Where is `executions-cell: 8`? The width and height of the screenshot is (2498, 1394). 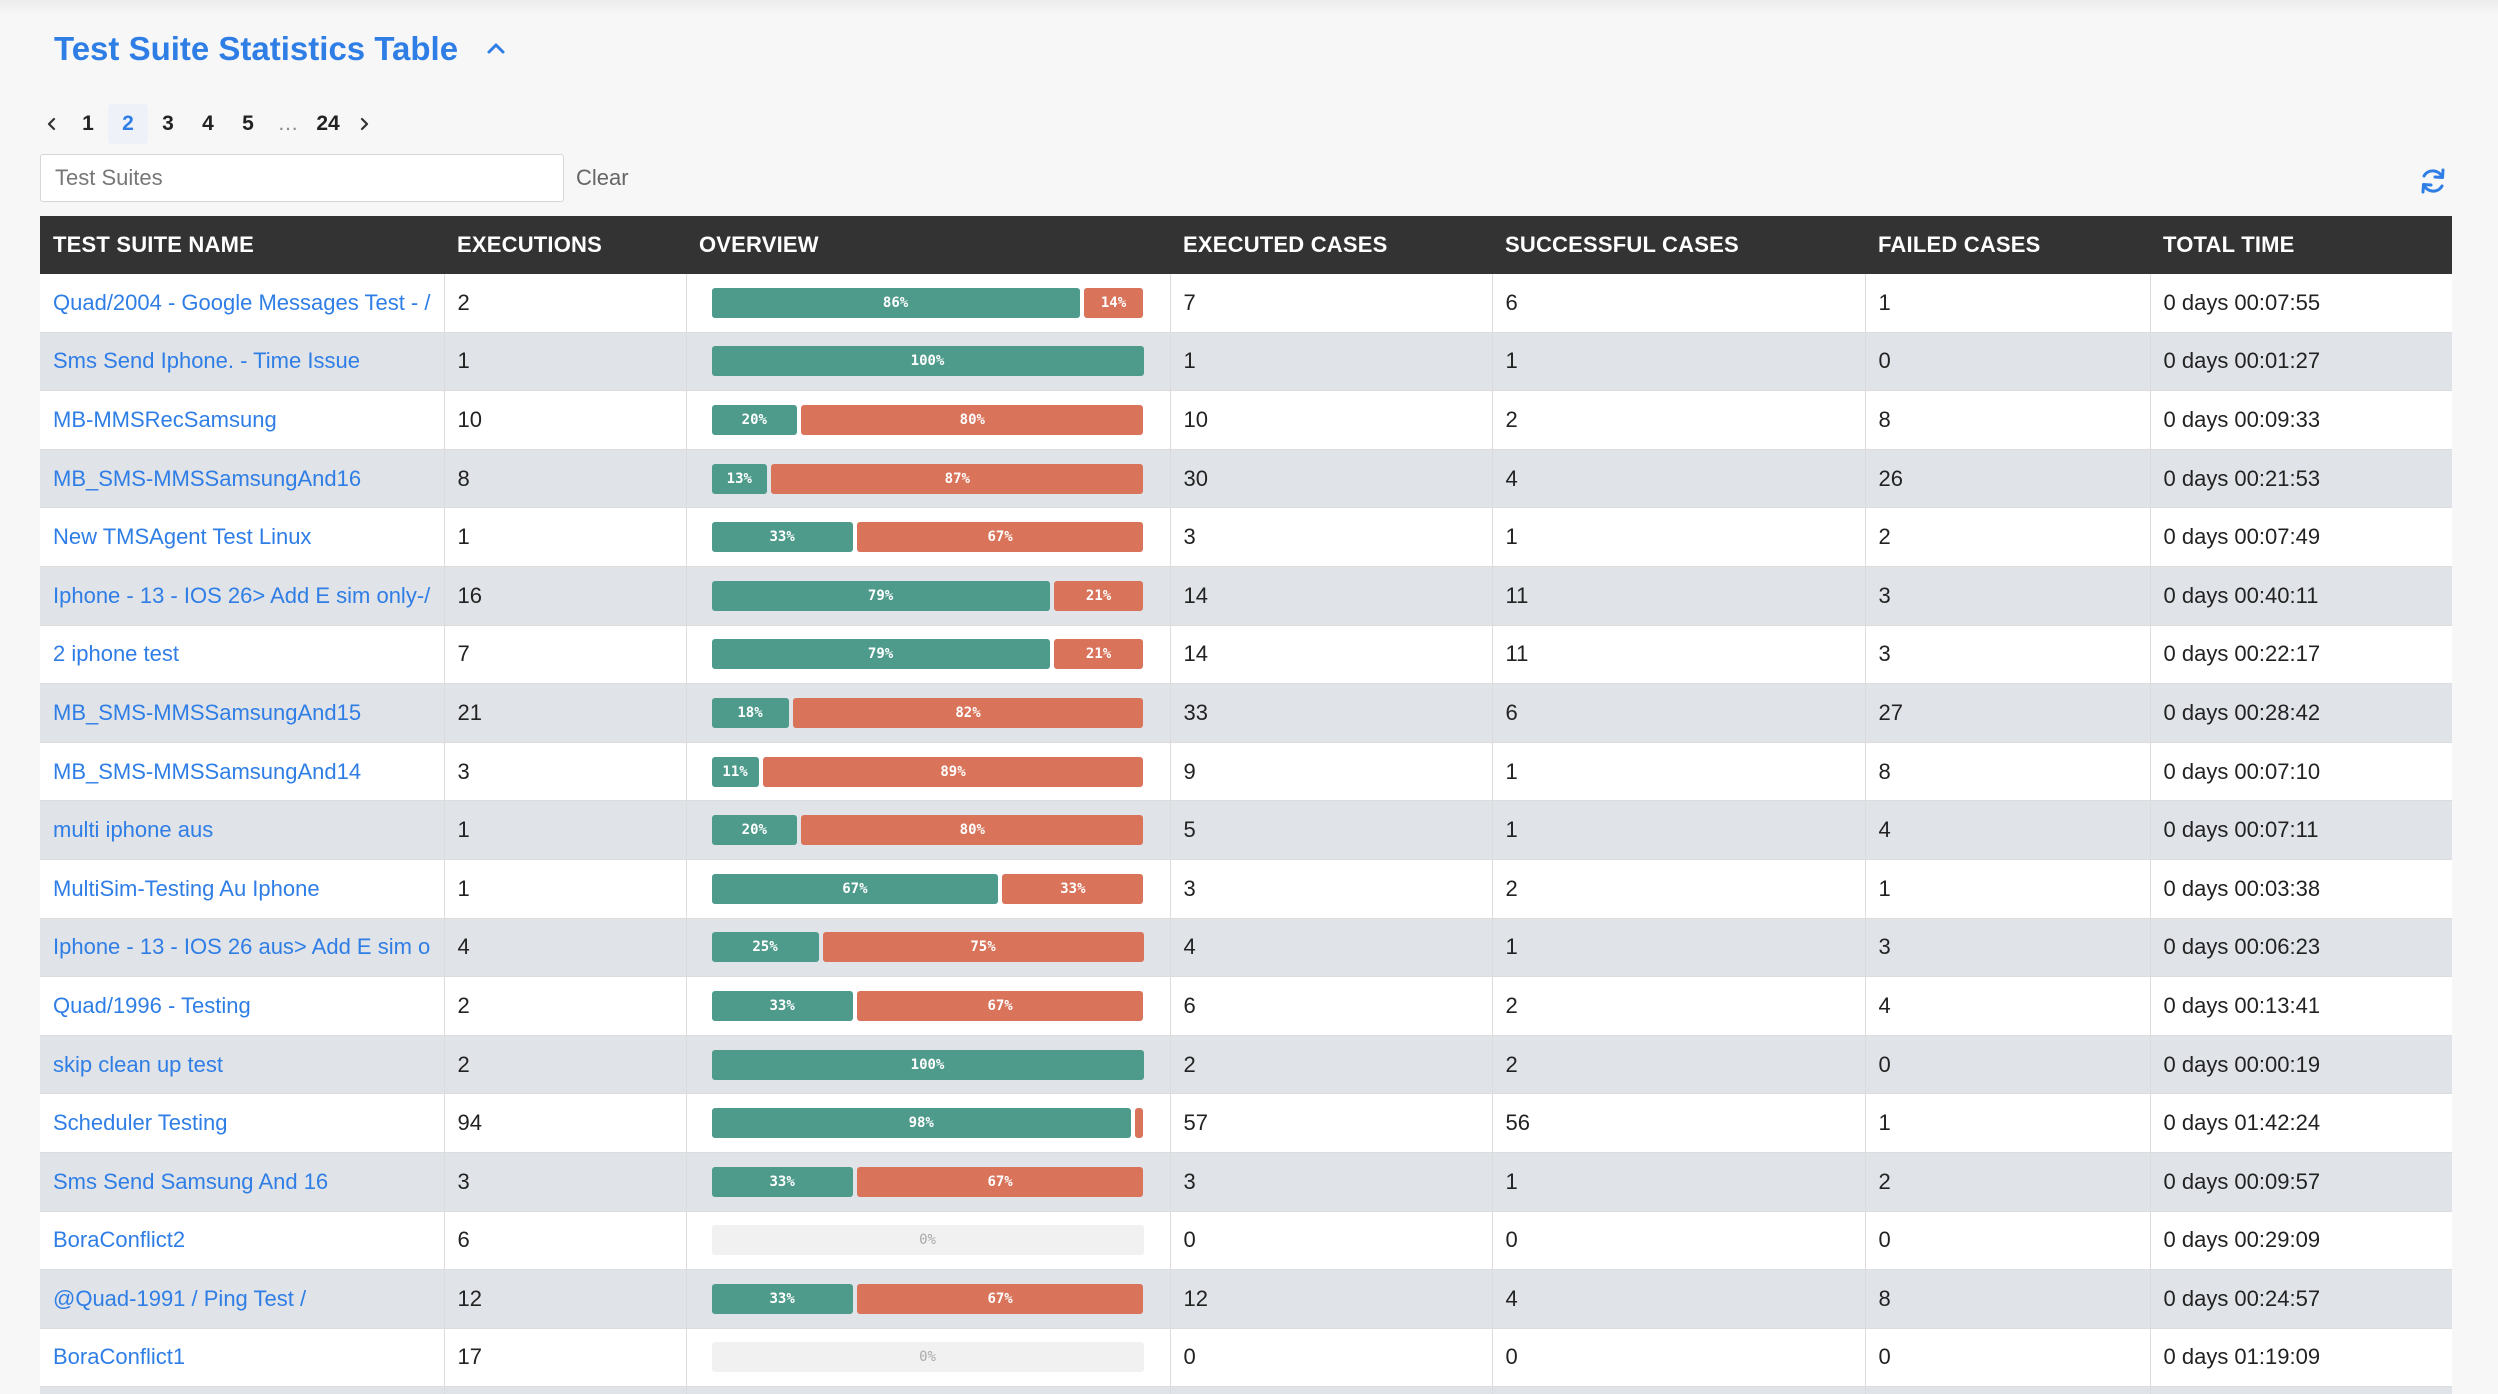
executions-cell: 8 is located at coordinates (565, 479).